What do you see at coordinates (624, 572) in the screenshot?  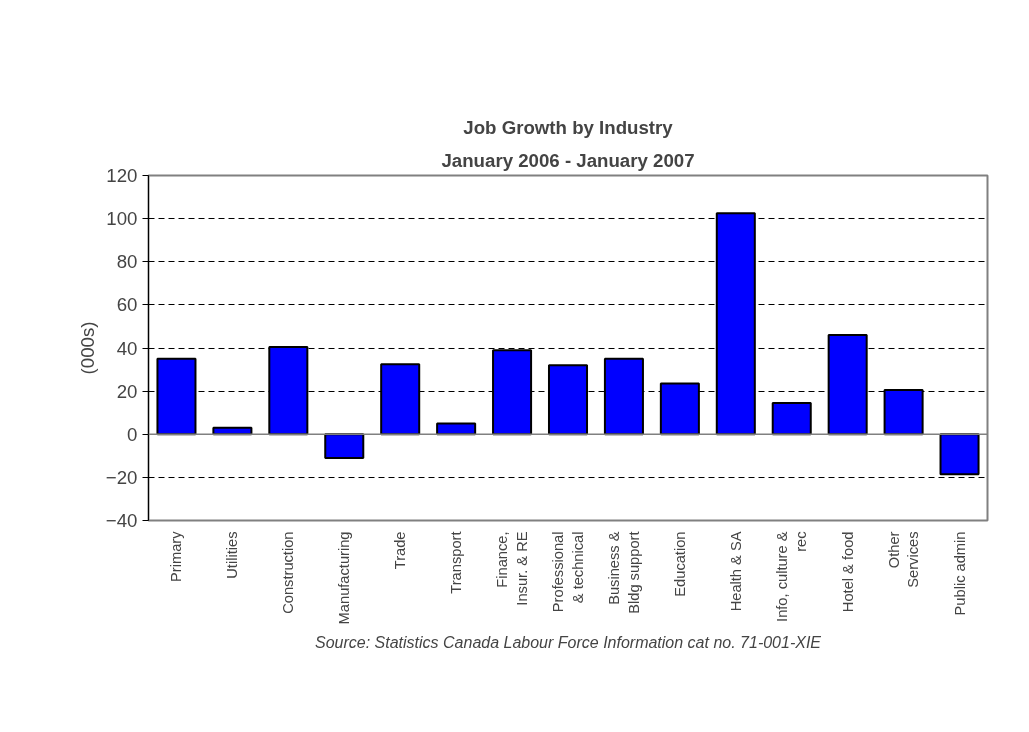 I see `x-tick-label: Business & Bldg support` at bounding box center [624, 572].